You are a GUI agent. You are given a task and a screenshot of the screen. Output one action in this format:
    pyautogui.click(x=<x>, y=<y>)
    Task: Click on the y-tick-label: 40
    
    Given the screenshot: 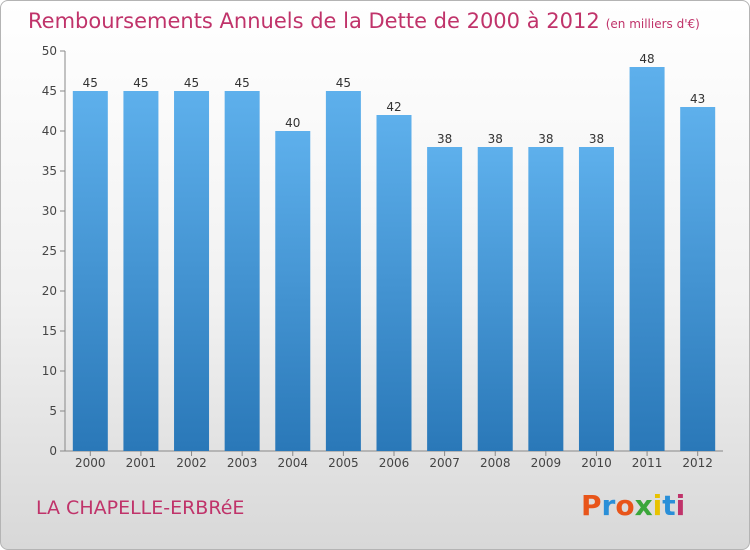 What is the action you would take?
    pyautogui.click(x=49, y=131)
    